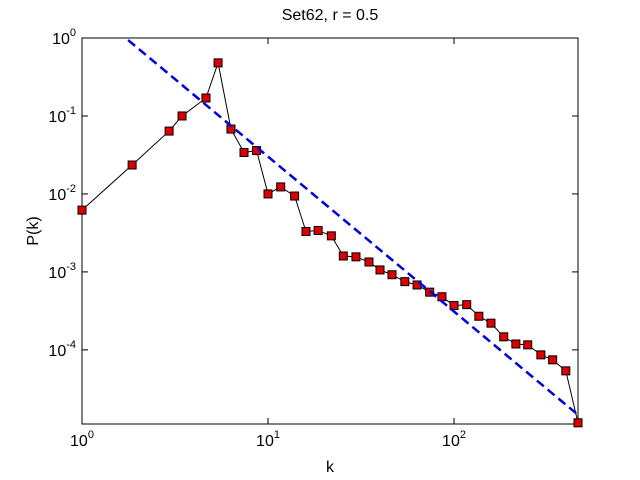  Describe the element at coordinates (71, 189) in the screenshot. I see `tick-exponent: -2` at that location.